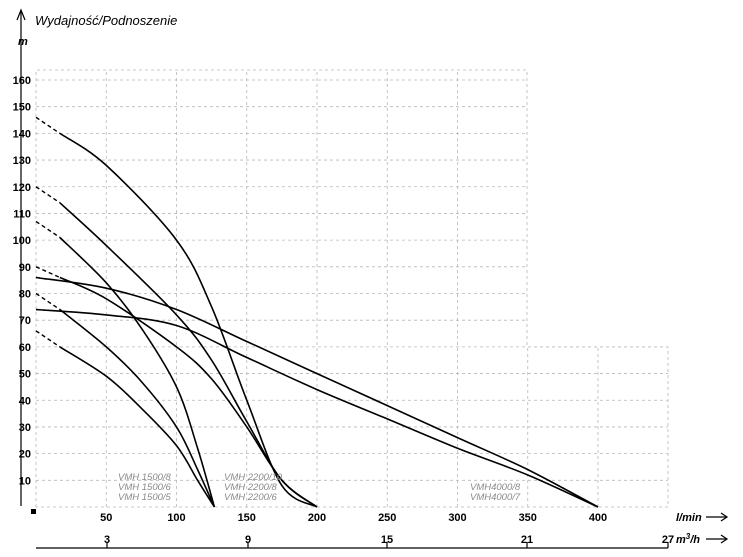  Describe the element at coordinates (688, 539) in the screenshot. I see `x2-axis-label: m3/h` at that location.